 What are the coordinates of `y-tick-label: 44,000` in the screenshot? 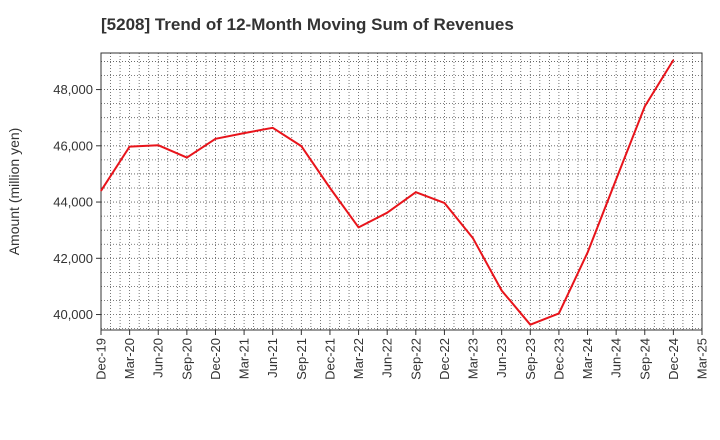 It's located at (73, 202).